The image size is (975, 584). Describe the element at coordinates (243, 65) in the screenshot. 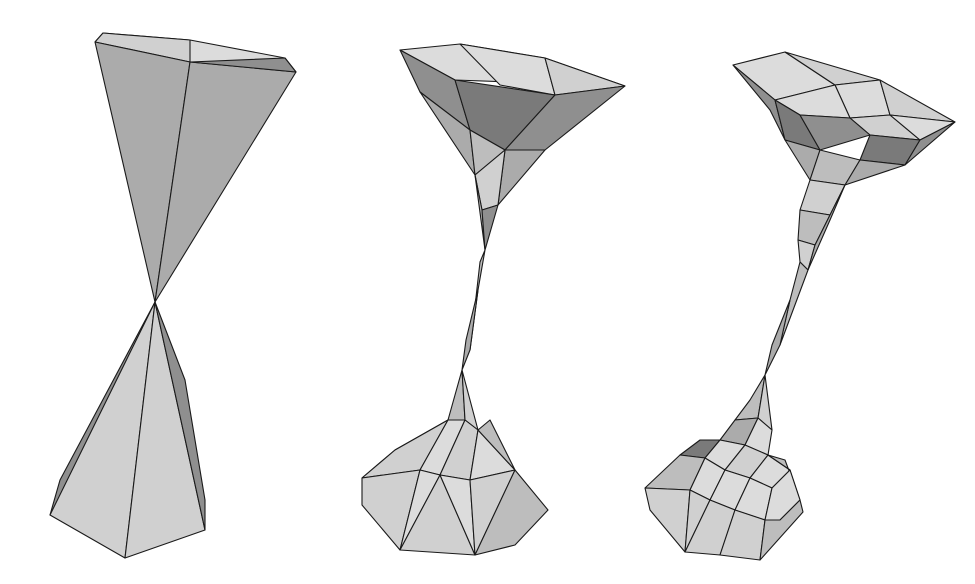

I see `upper-cone-rim-right` at that location.